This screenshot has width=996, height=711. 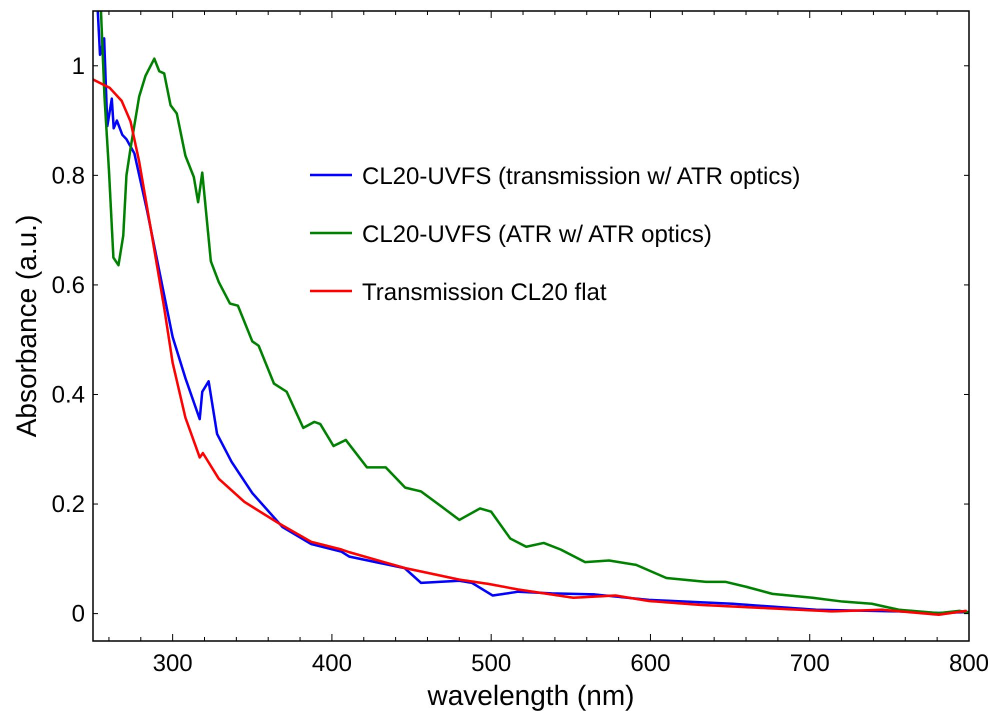 What do you see at coordinates (491, 663) in the screenshot?
I see `x-tick-label: 500` at bounding box center [491, 663].